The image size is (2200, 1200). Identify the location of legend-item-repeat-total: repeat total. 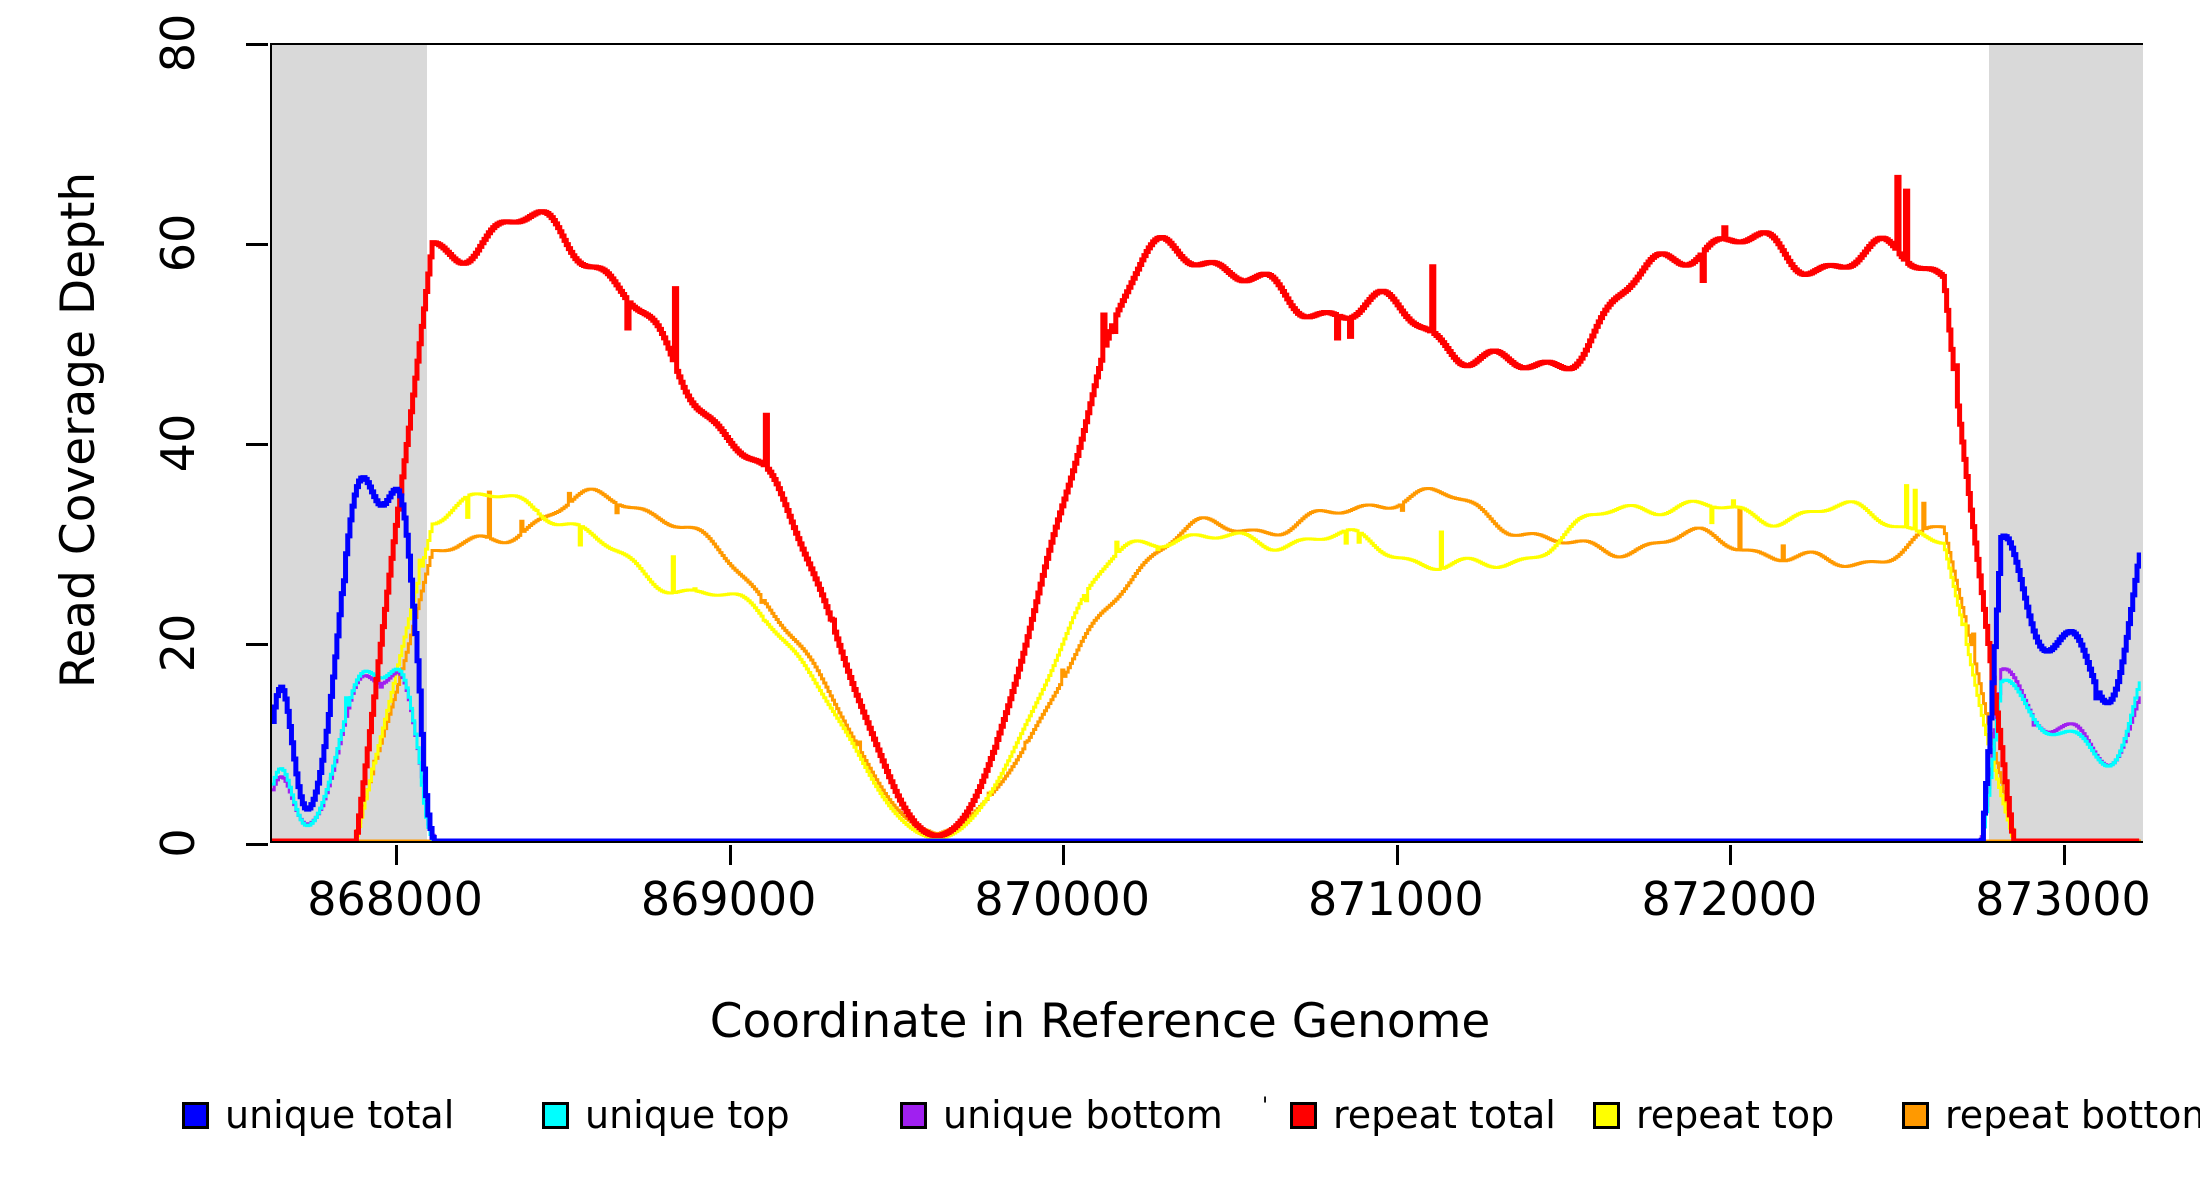
(1423, 1115).